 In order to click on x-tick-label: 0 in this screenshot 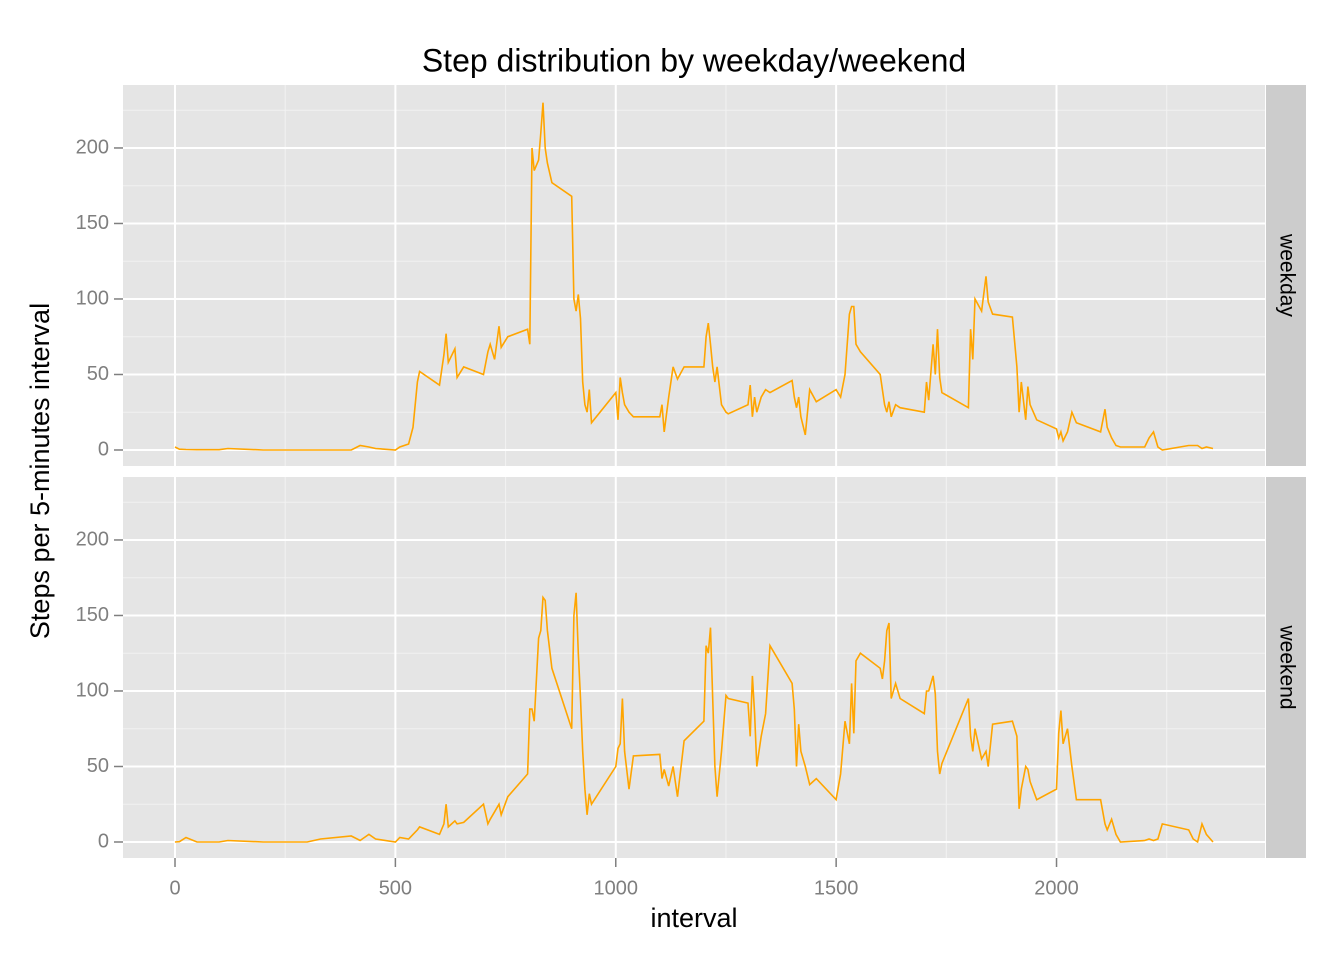, I will do `click(174, 888)`.